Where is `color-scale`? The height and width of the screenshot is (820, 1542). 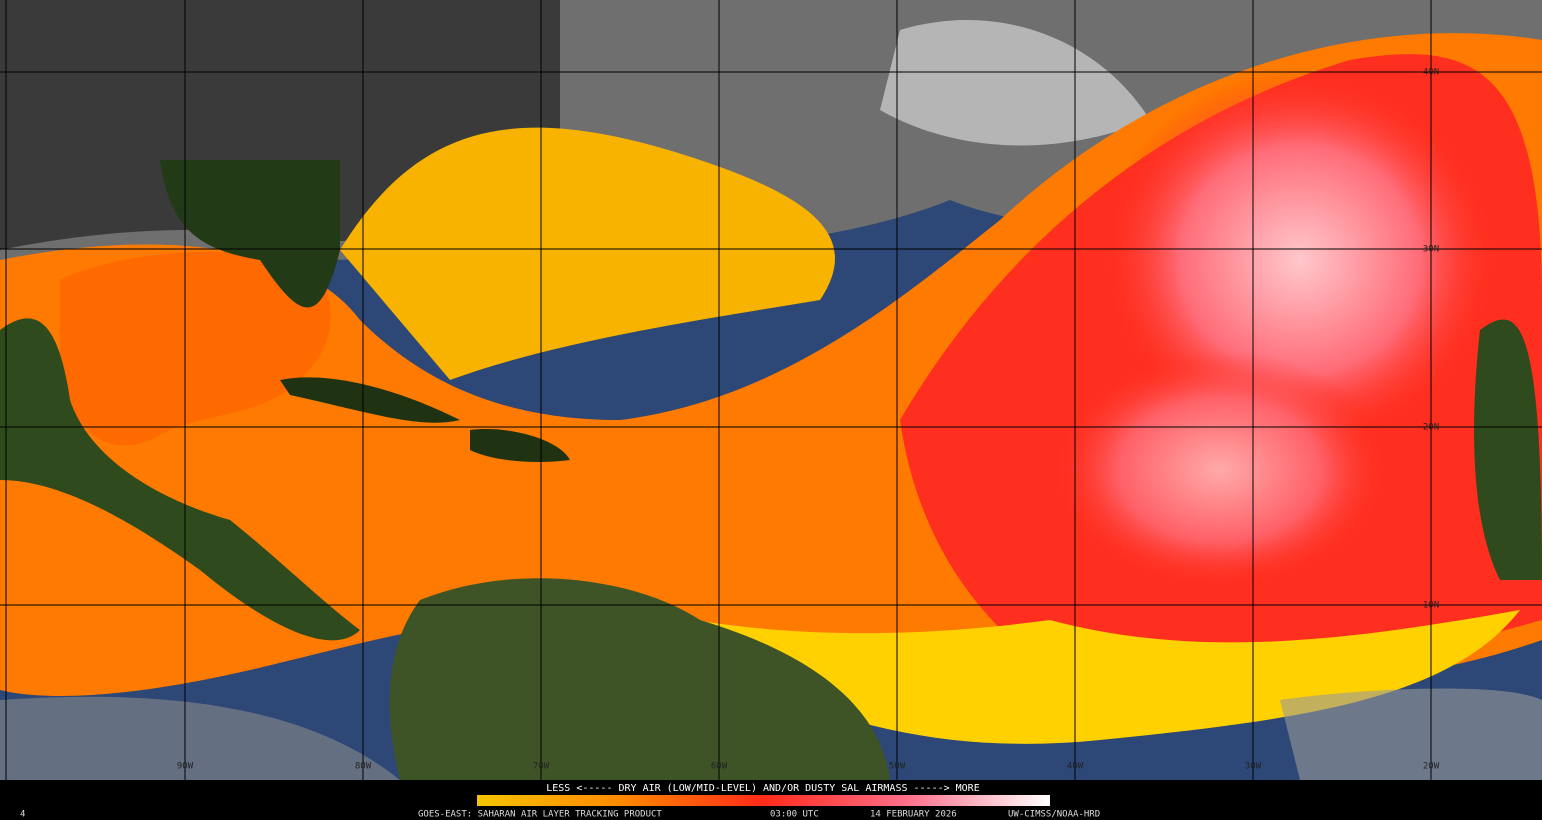
color-scale is located at coordinates (763, 800).